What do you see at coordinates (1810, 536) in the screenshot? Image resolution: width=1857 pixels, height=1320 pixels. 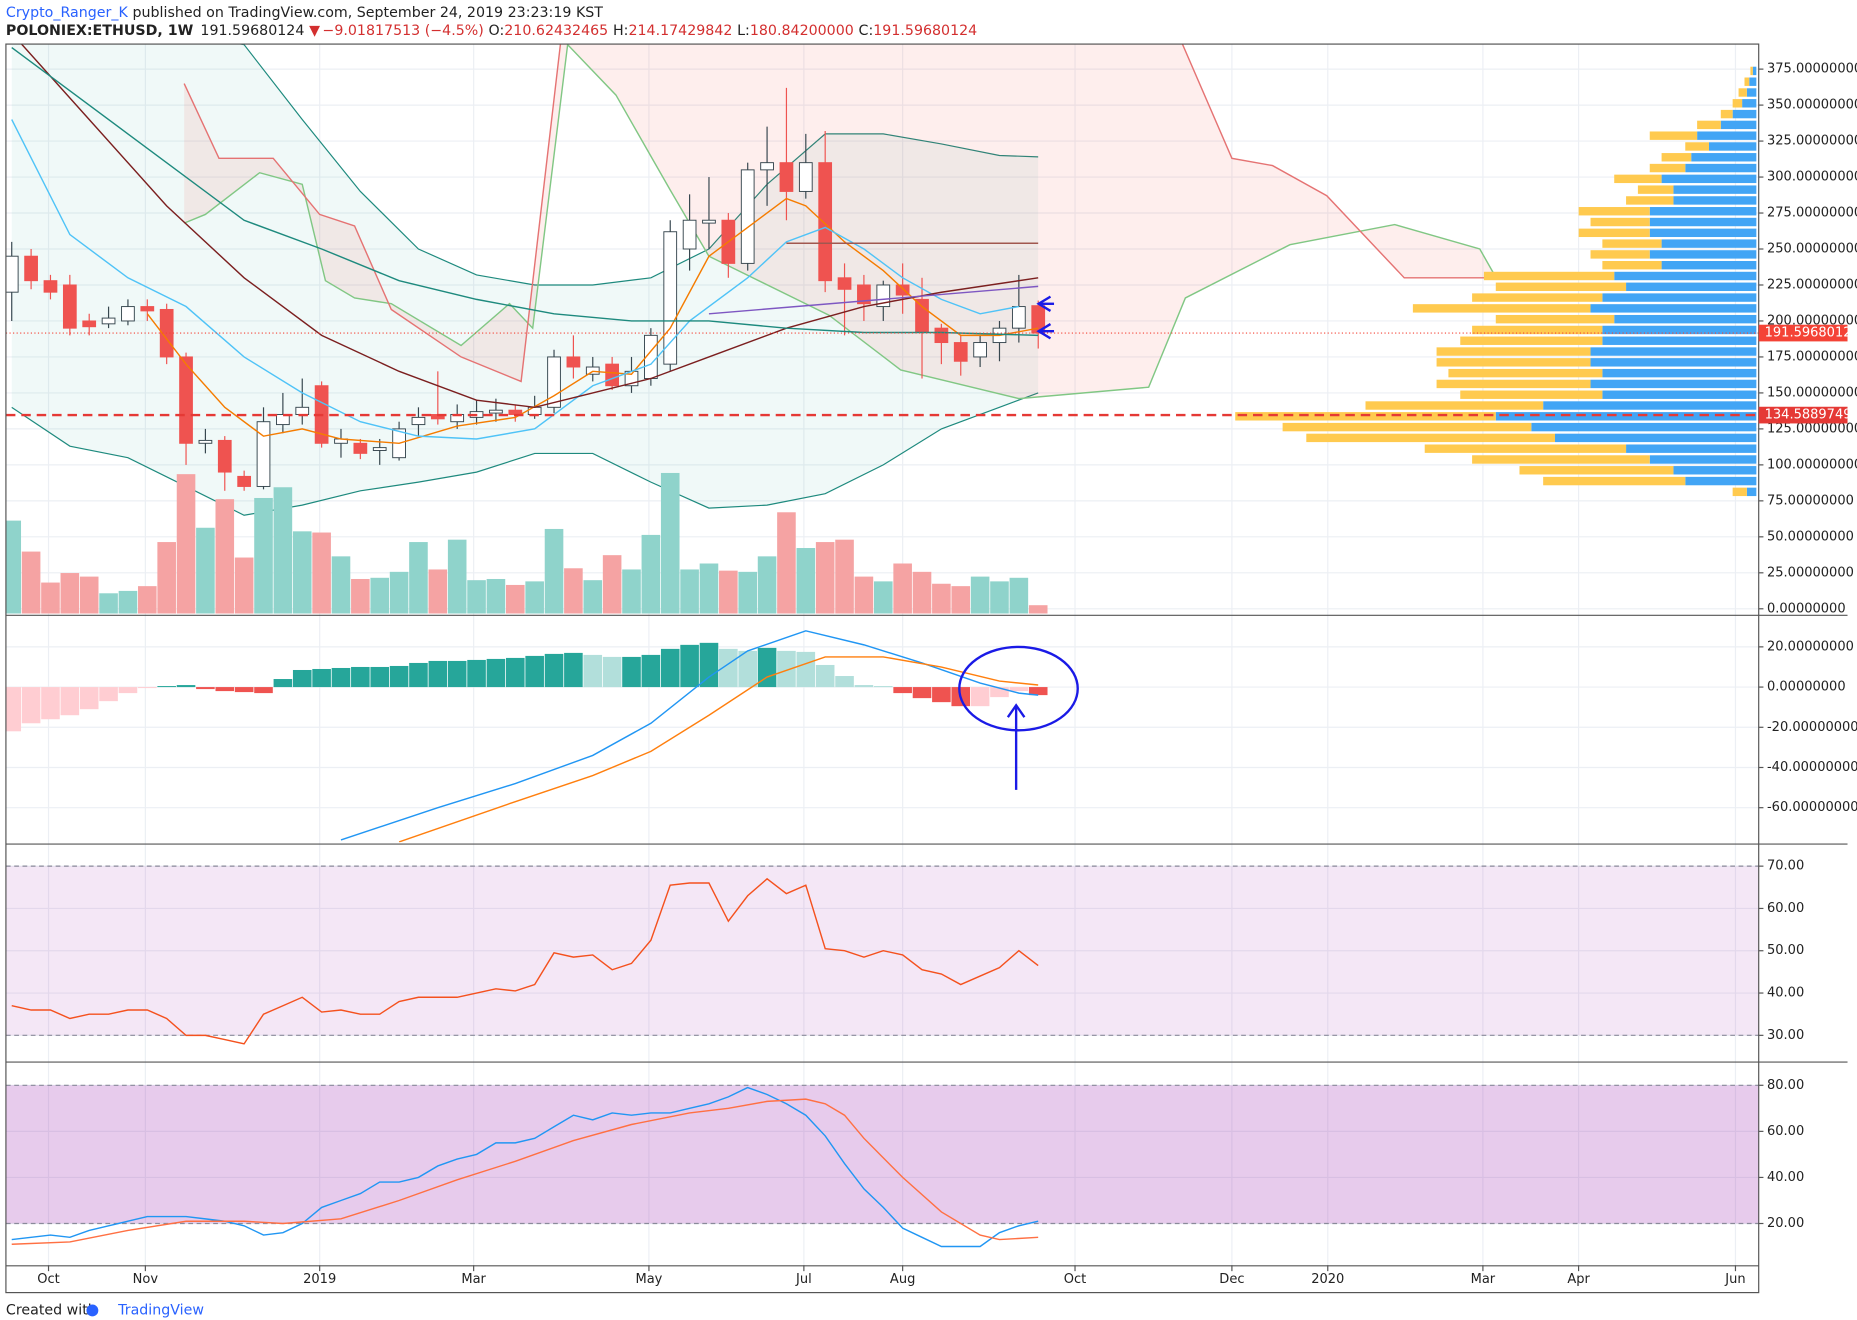 I see `y-tick-label: 50.00000000` at bounding box center [1810, 536].